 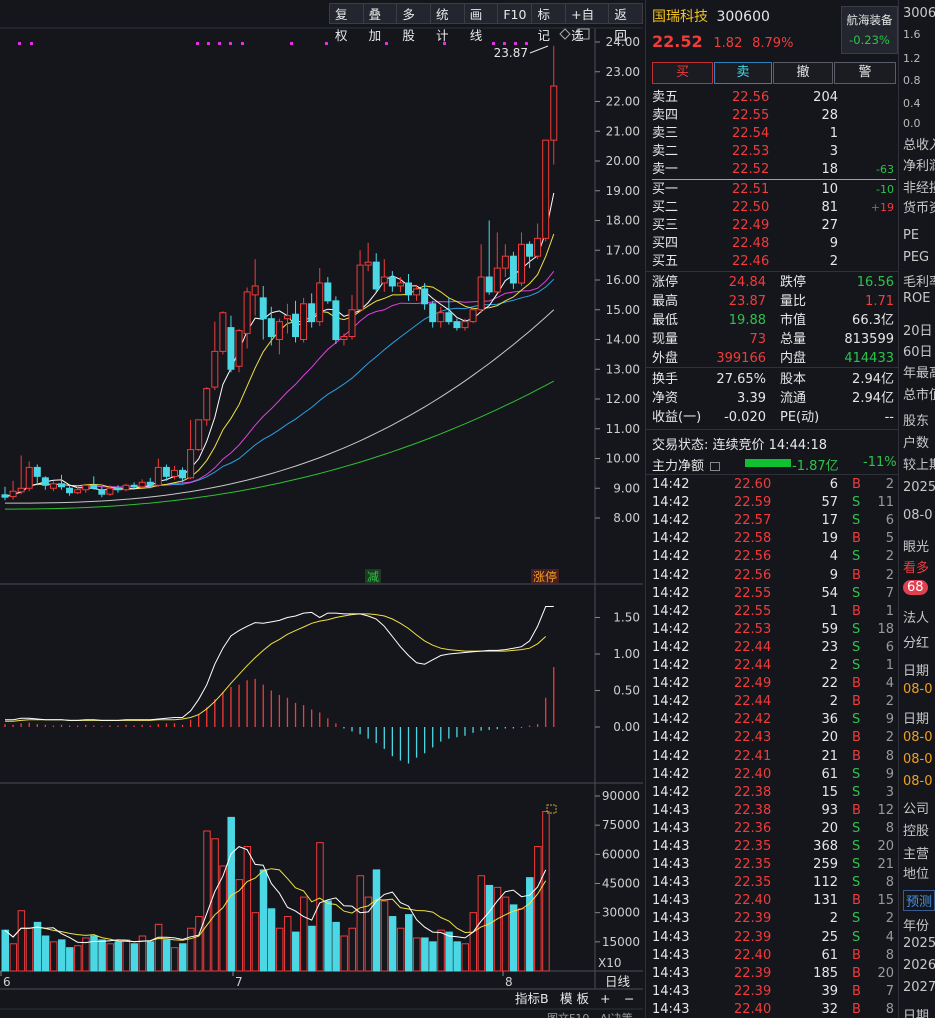 I want to click on toolbar-button-7: +自选, so click(x=587, y=23).